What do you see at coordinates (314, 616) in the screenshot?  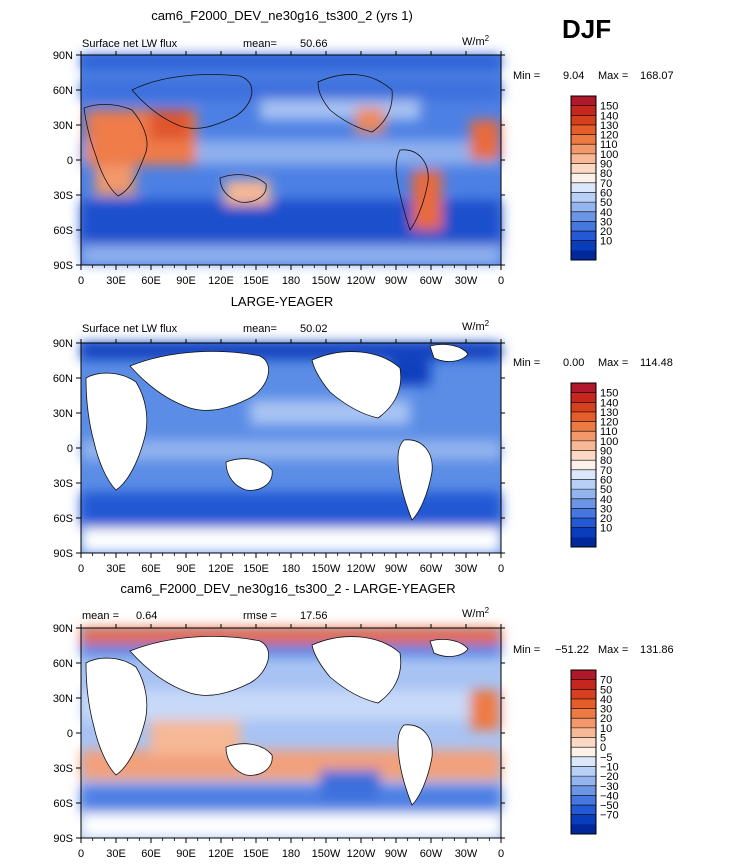 I see `panel-stat-value: 17.56` at bounding box center [314, 616].